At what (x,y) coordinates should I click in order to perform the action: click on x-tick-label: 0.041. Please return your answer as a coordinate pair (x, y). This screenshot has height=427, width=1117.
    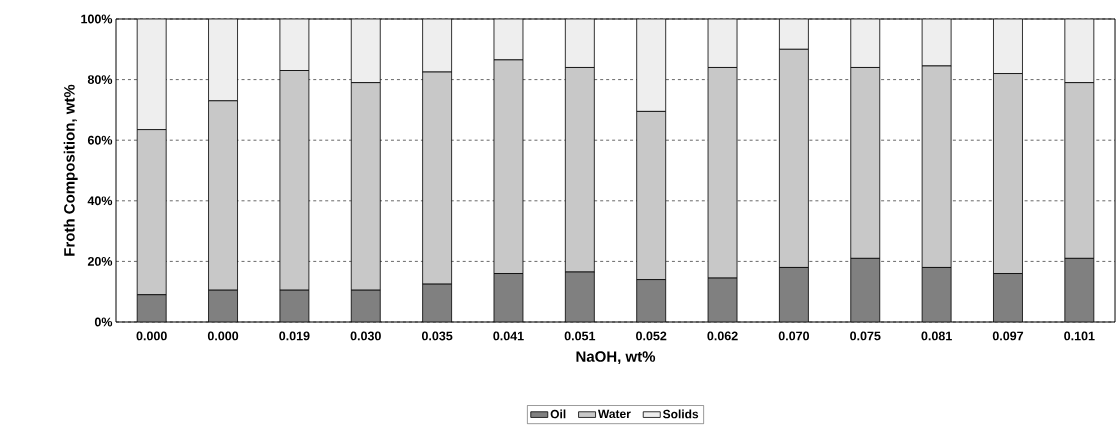
    Looking at the image, I should click on (508, 336).